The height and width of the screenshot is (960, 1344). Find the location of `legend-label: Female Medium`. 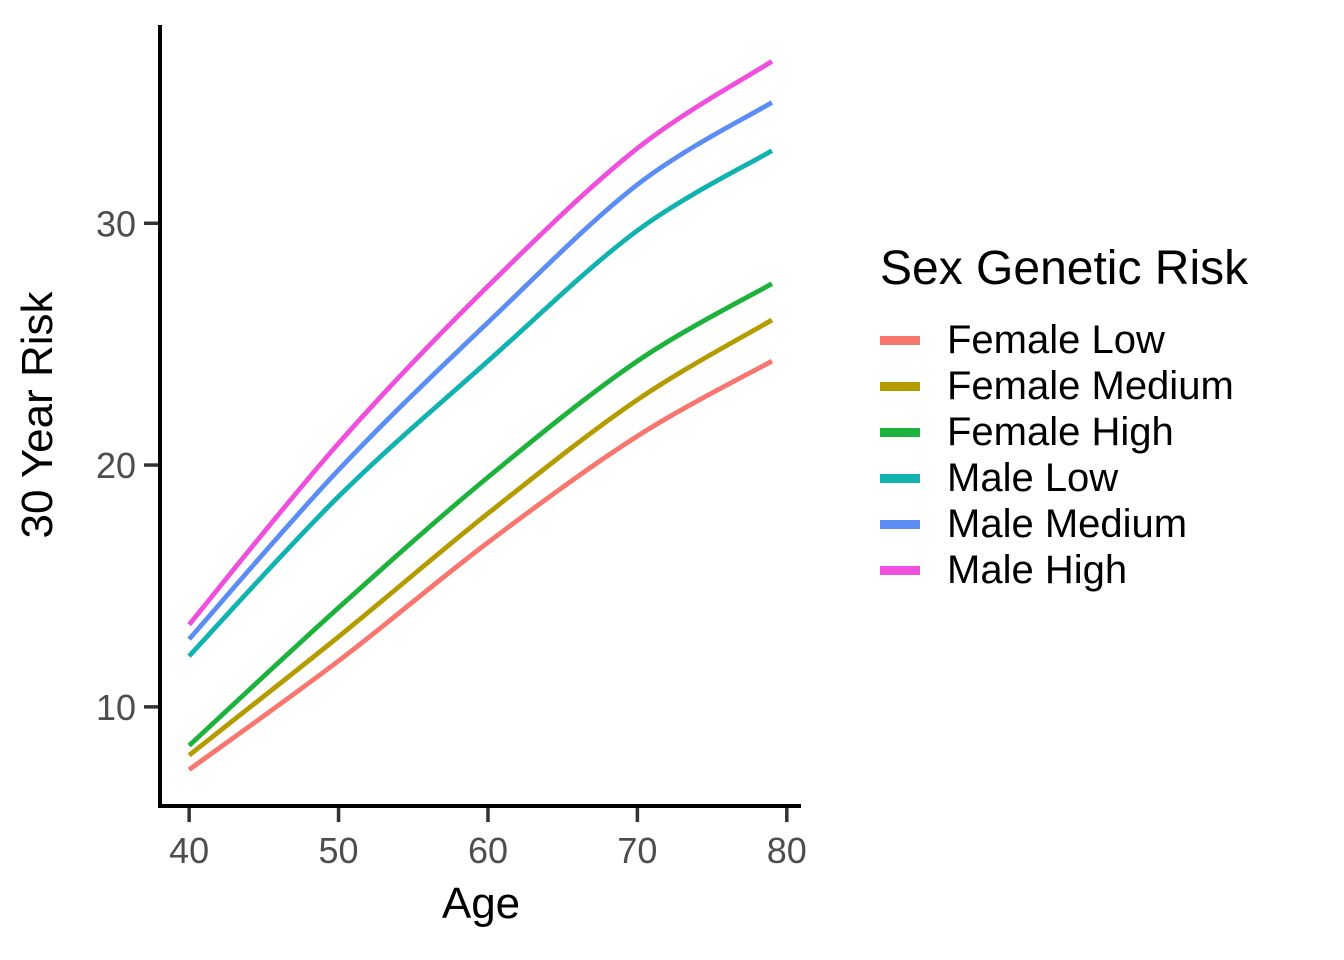

legend-label: Female Medium is located at coordinates (1090, 386).